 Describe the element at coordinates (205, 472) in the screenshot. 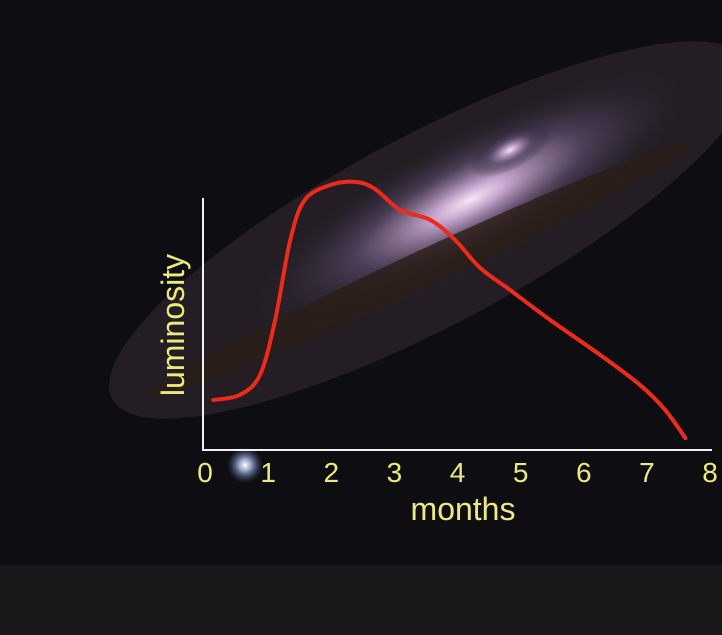

I see `x-tick-label: 0` at that location.